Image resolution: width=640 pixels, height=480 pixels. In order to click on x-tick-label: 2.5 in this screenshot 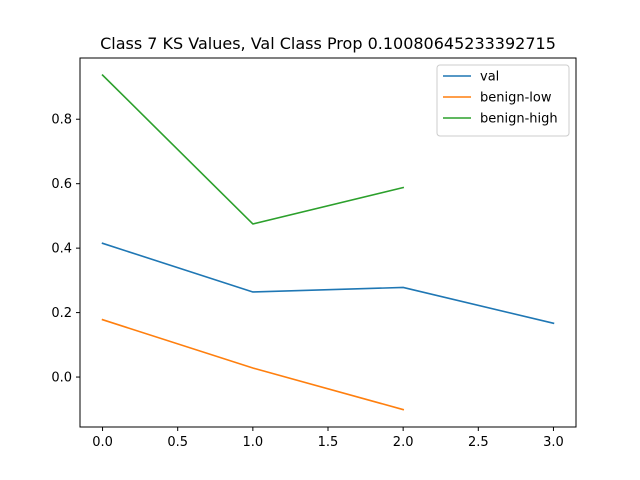, I will do `click(478, 442)`.